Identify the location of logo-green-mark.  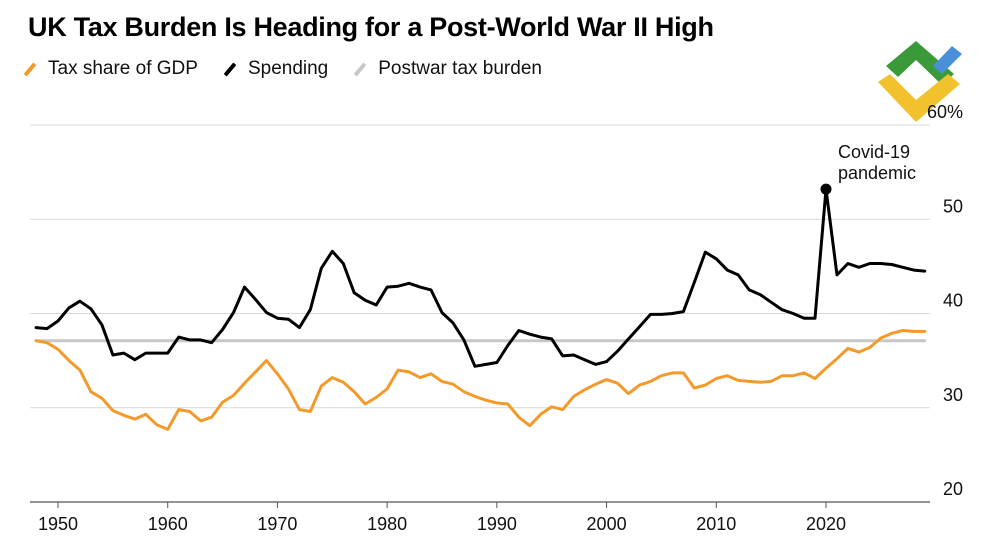
(920, 63).